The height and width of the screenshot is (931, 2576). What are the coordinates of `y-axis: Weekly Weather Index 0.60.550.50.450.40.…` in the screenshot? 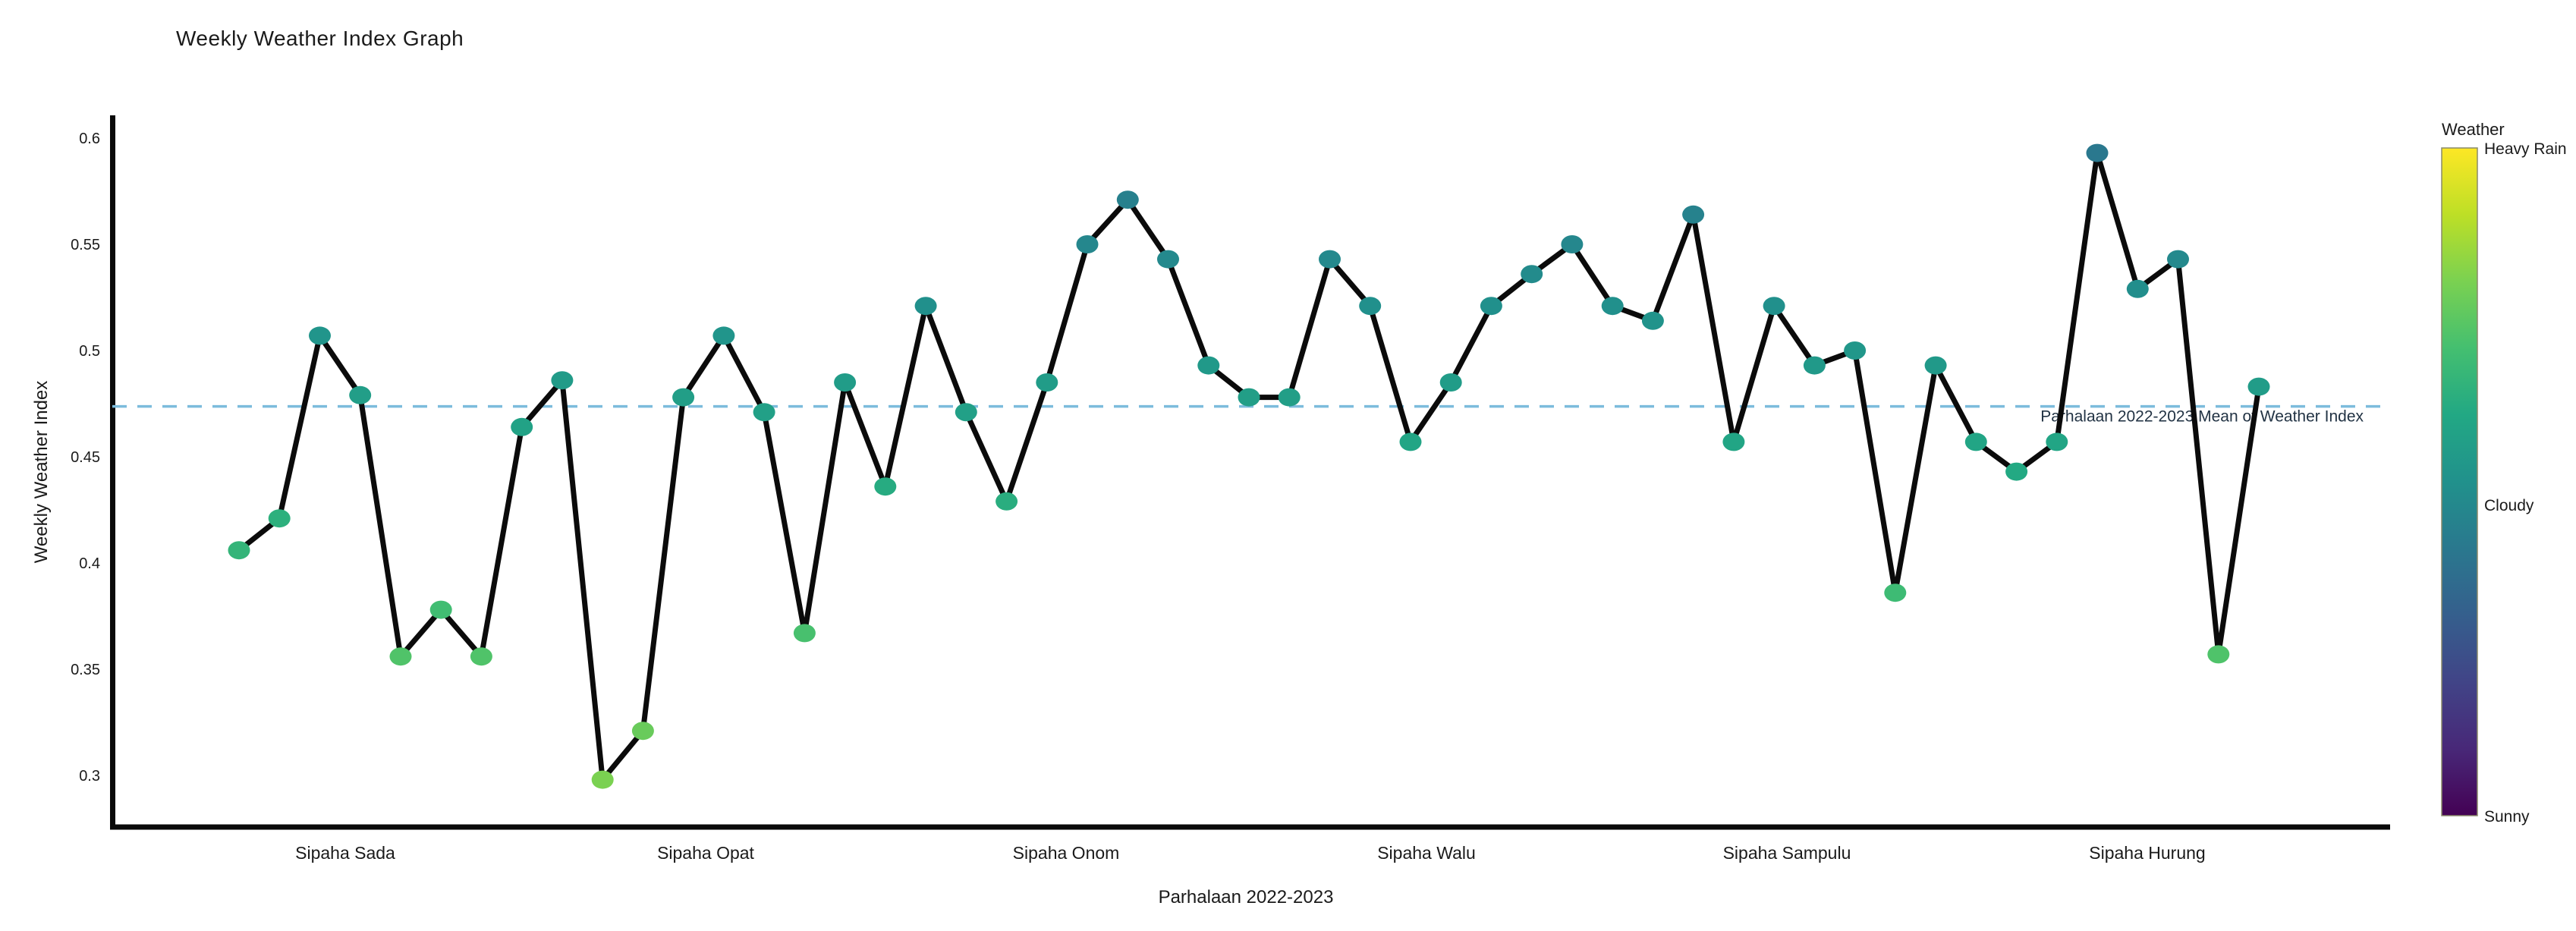 It's located at (73, 472).